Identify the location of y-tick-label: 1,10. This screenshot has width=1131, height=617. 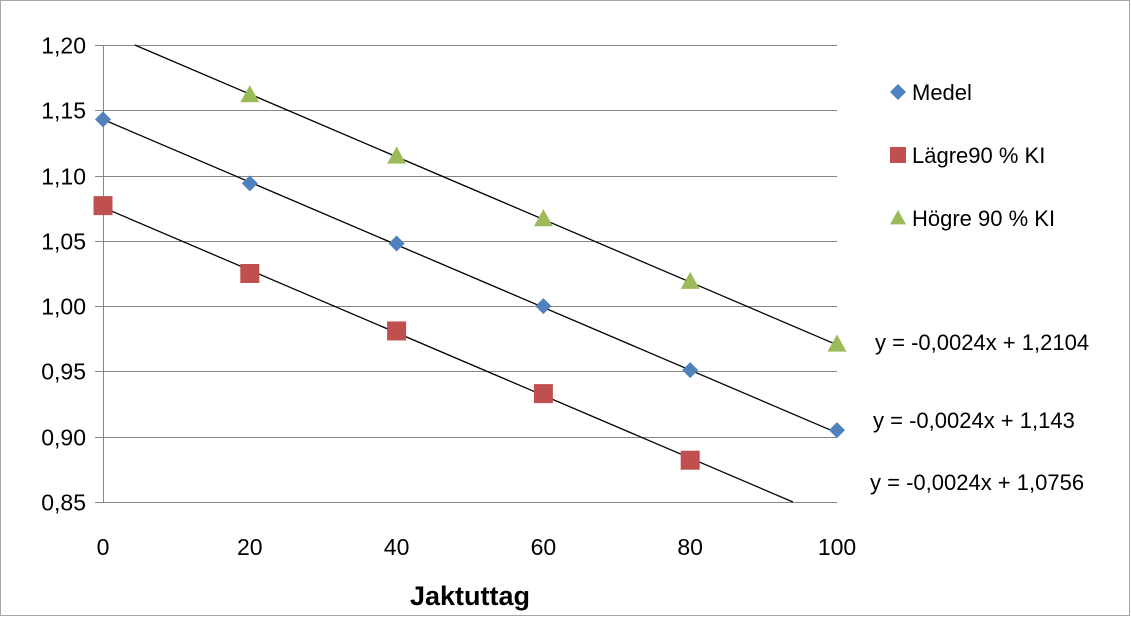
(63, 177).